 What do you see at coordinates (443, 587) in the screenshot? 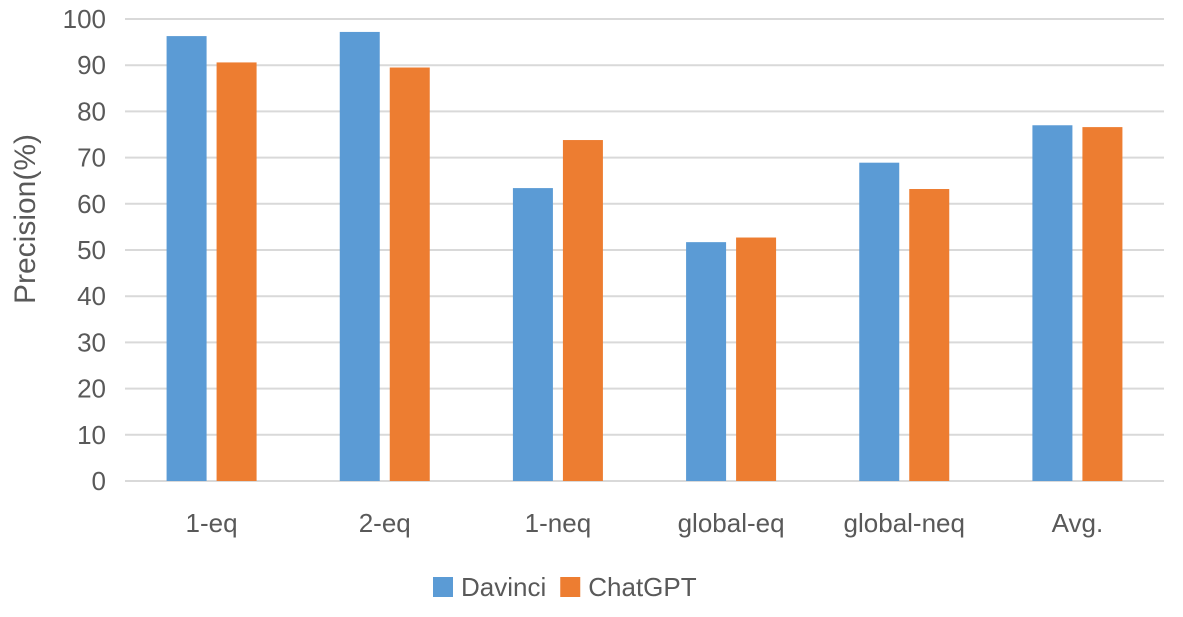
I see `legend-swatch-davinci` at bounding box center [443, 587].